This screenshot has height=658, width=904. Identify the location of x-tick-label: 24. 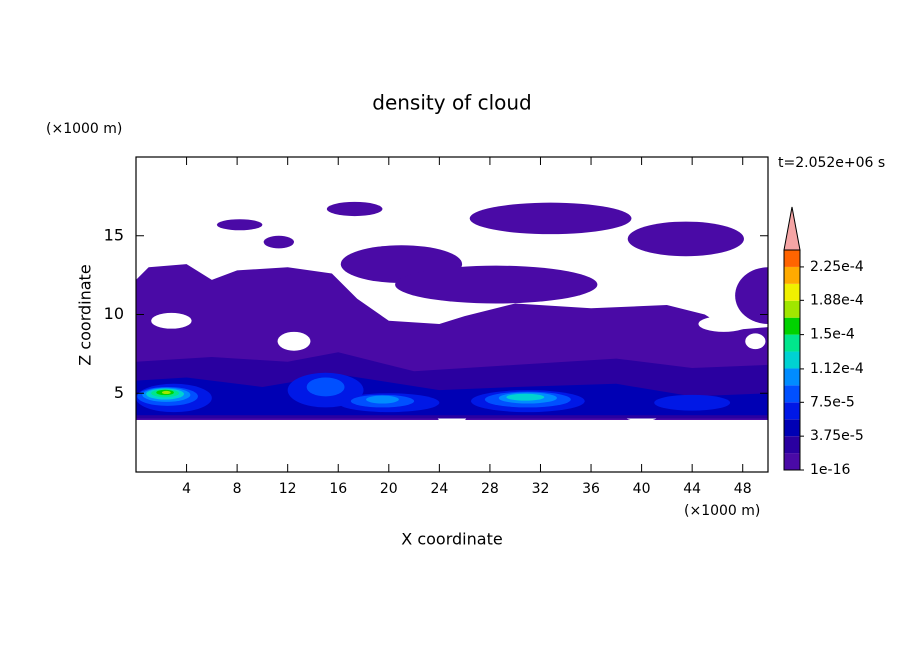
(439, 489).